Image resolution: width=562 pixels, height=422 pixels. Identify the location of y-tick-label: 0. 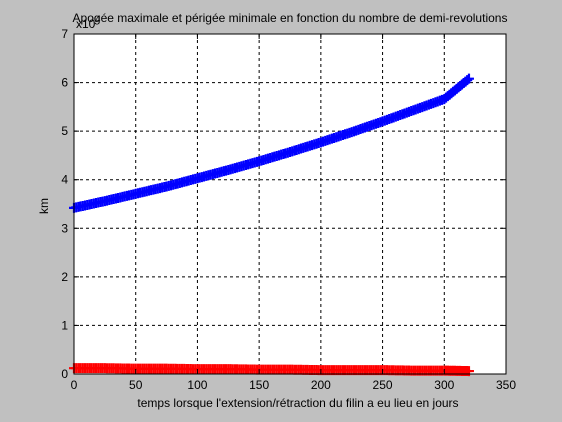
(64, 374).